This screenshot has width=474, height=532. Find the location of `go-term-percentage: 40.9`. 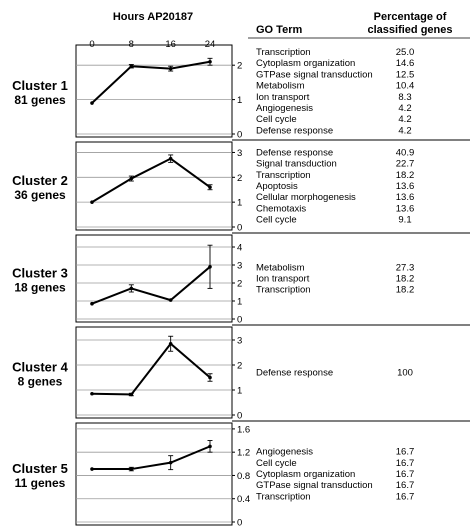

go-term-percentage: 40.9 is located at coordinates (405, 152).